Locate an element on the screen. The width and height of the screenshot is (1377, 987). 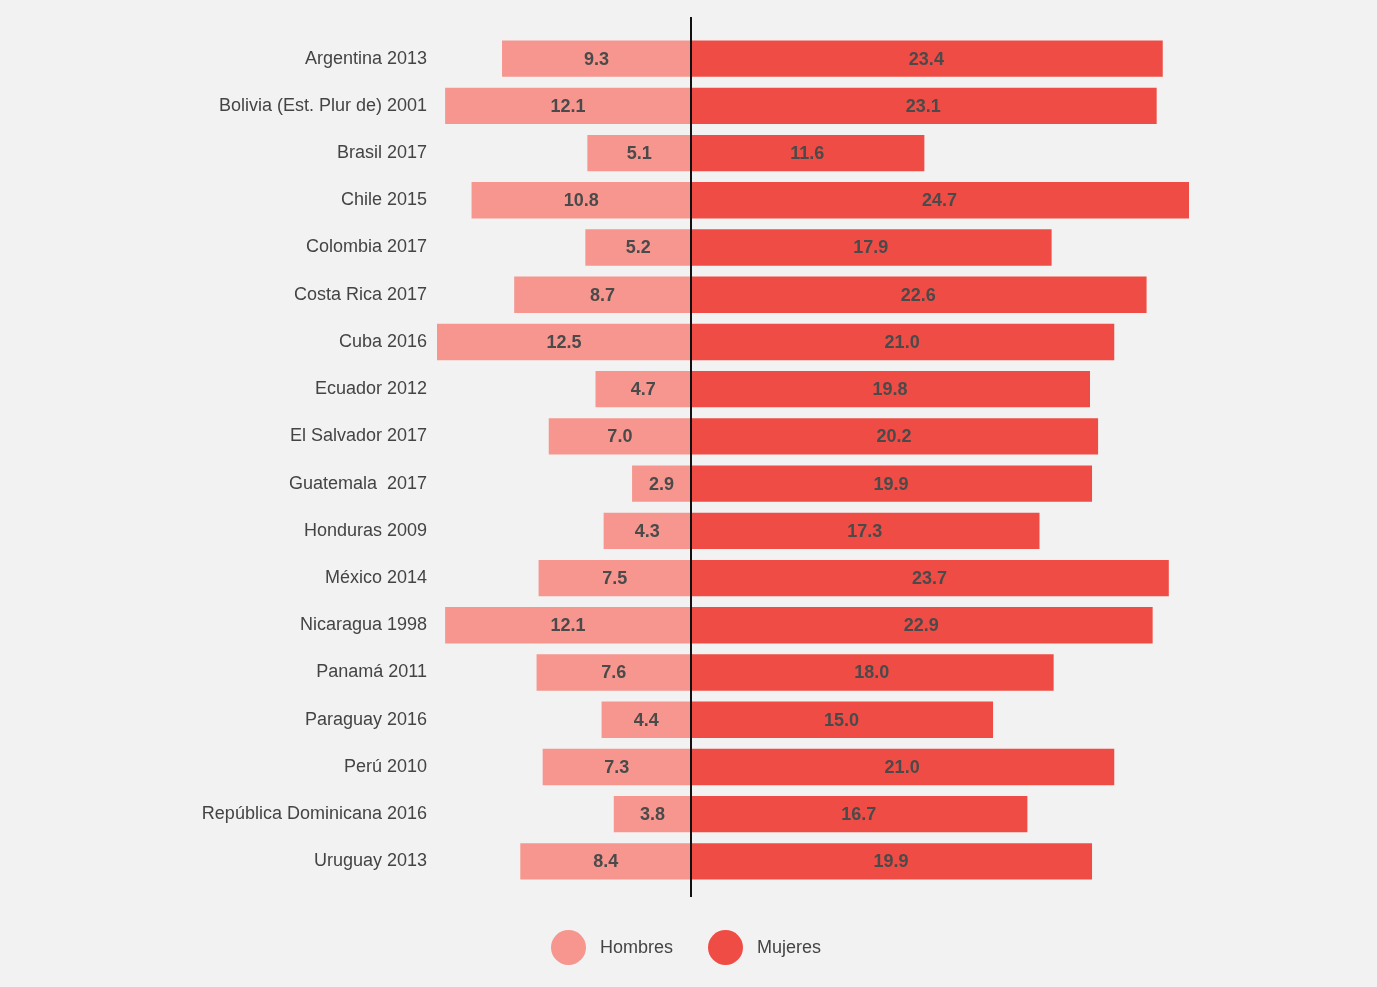
data-label: 9.3 is located at coordinates (597, 58).